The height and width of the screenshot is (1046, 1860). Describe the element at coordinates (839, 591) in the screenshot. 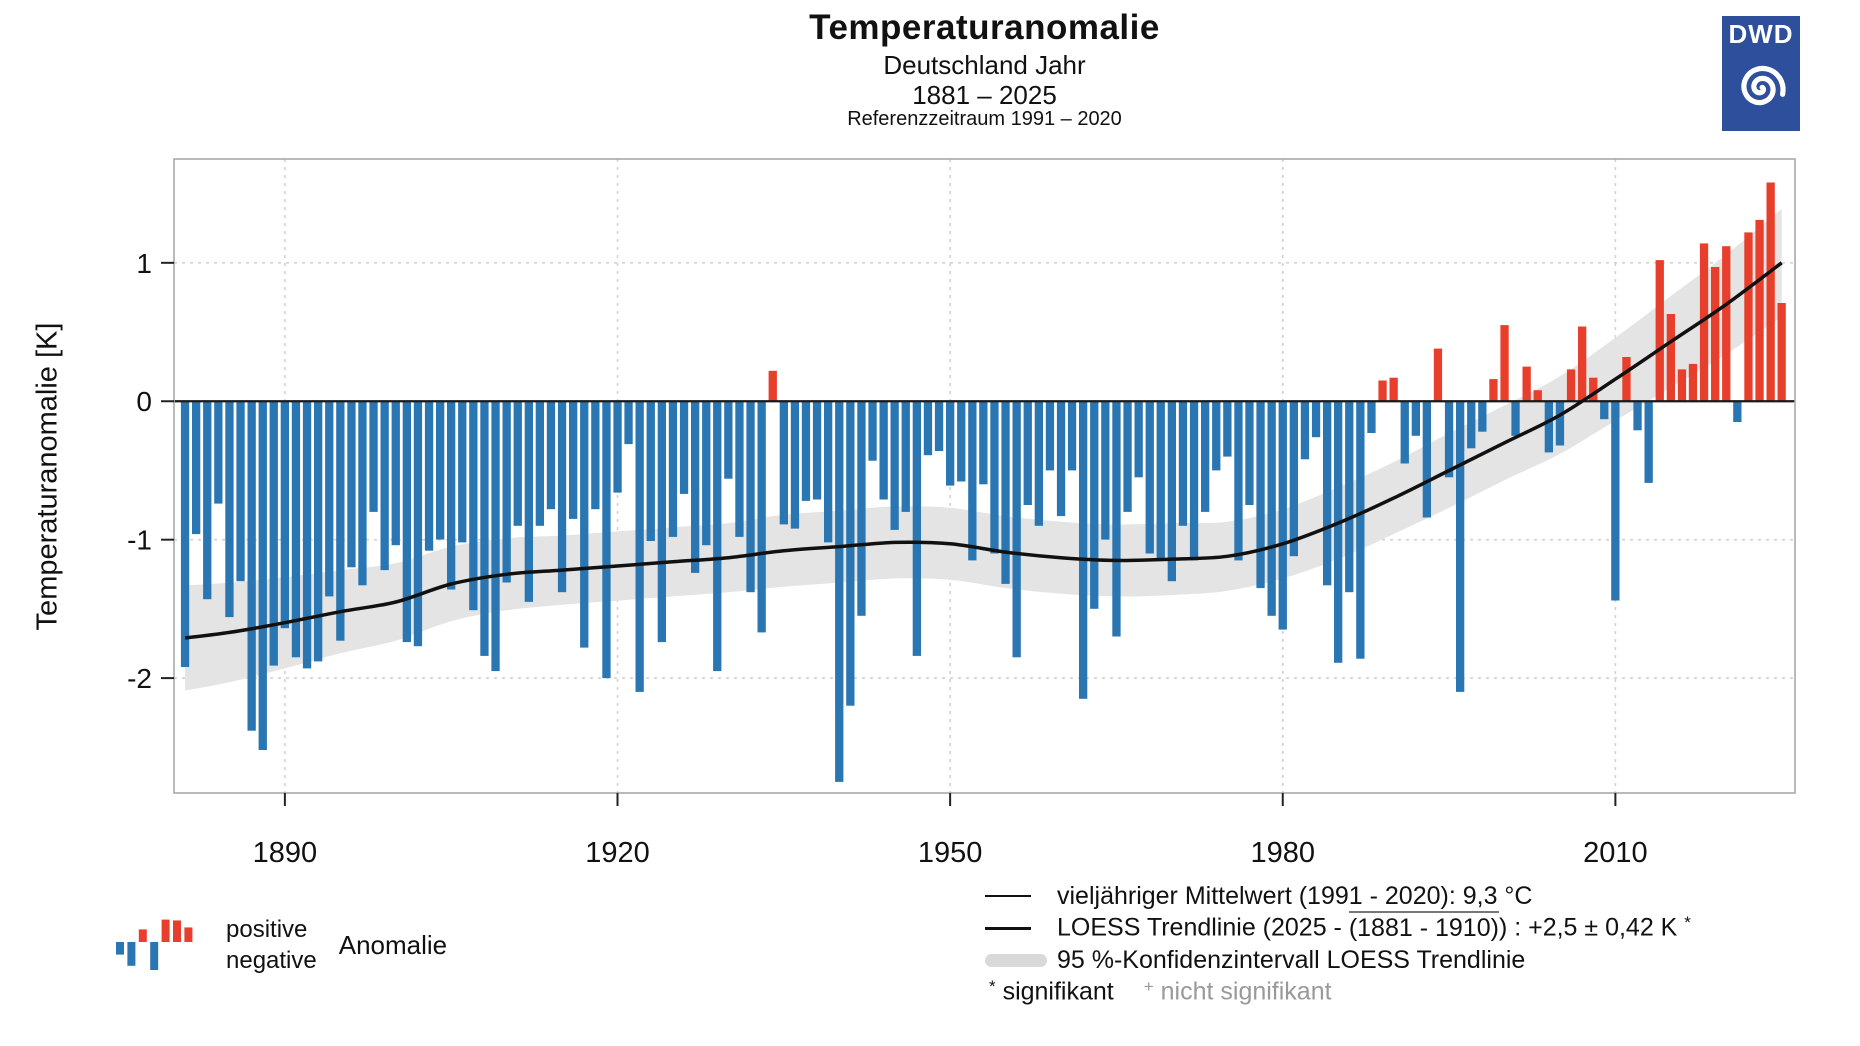

I see `bar-1940` at that location.